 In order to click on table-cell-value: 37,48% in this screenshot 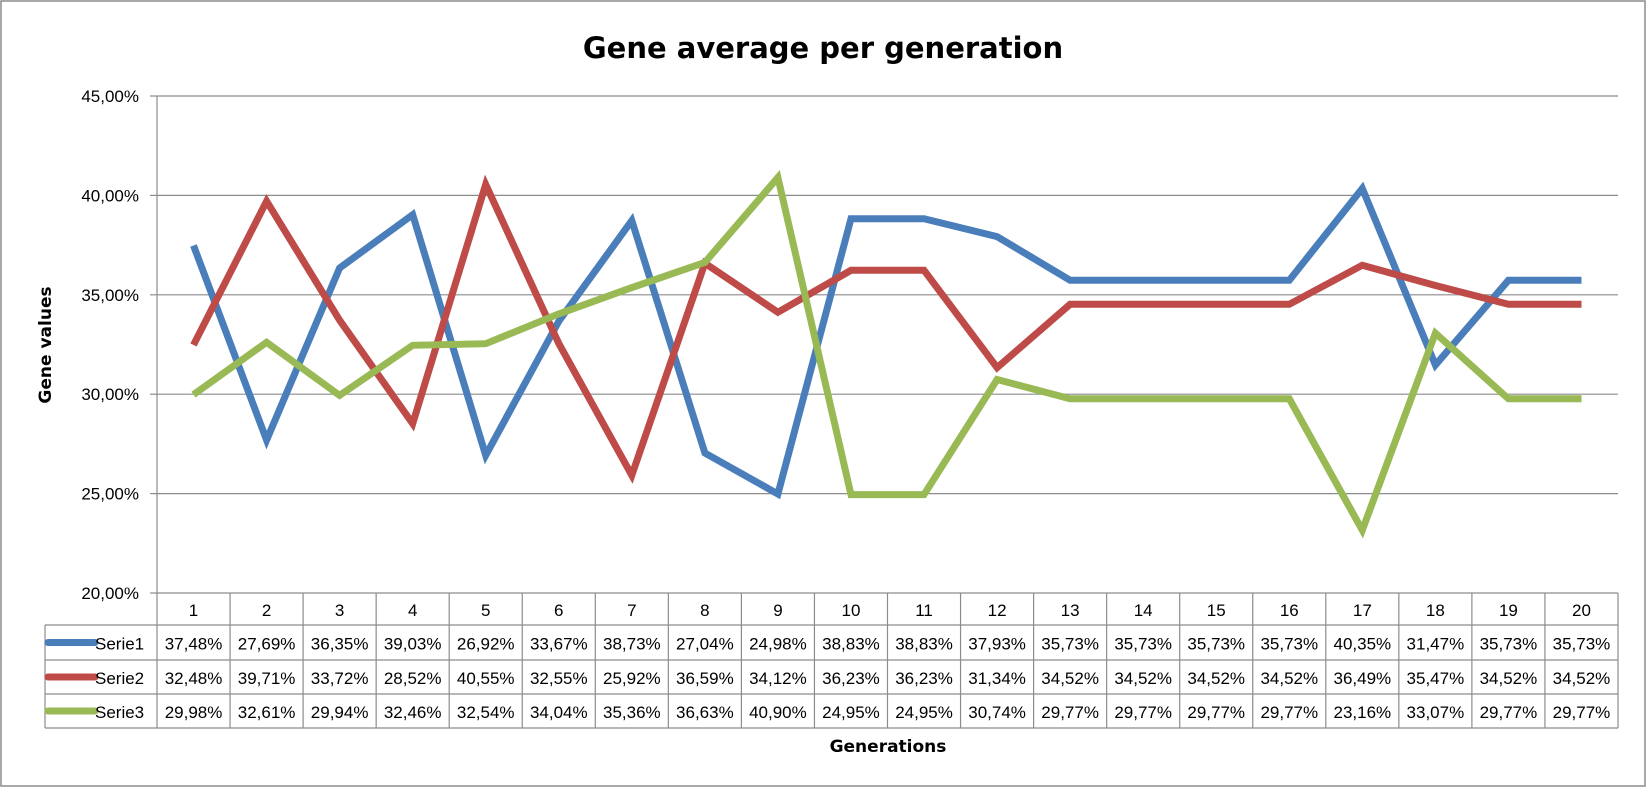, I will do `click(194, 644)`.